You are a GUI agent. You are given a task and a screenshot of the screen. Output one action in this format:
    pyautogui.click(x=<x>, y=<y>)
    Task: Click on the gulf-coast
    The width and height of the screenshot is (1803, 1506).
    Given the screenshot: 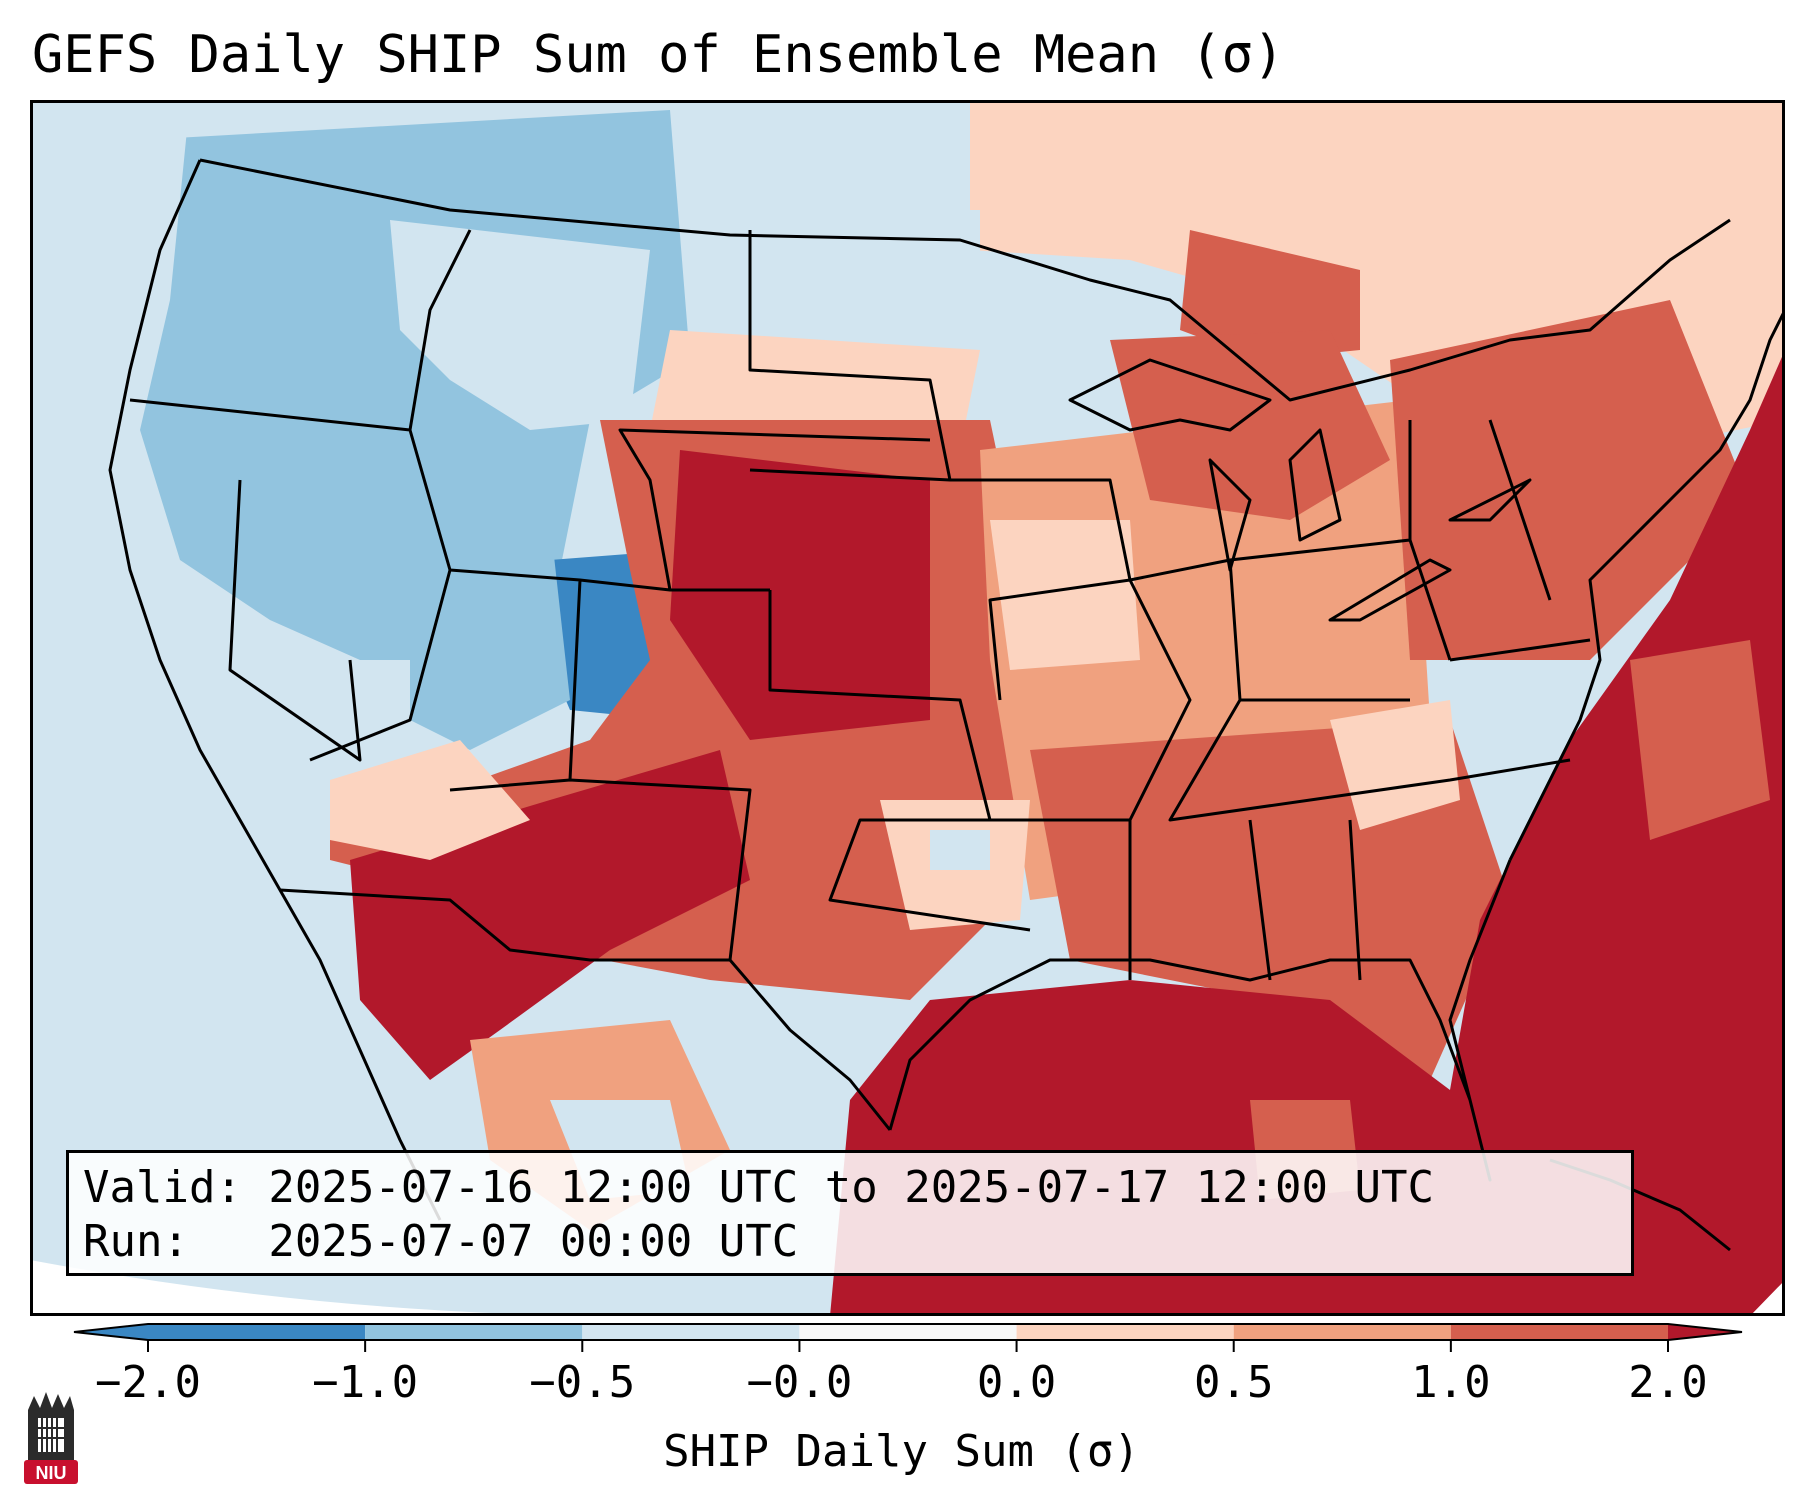 What is the action you would take?
    pyautogui.click(x=1200, y=1020)
    